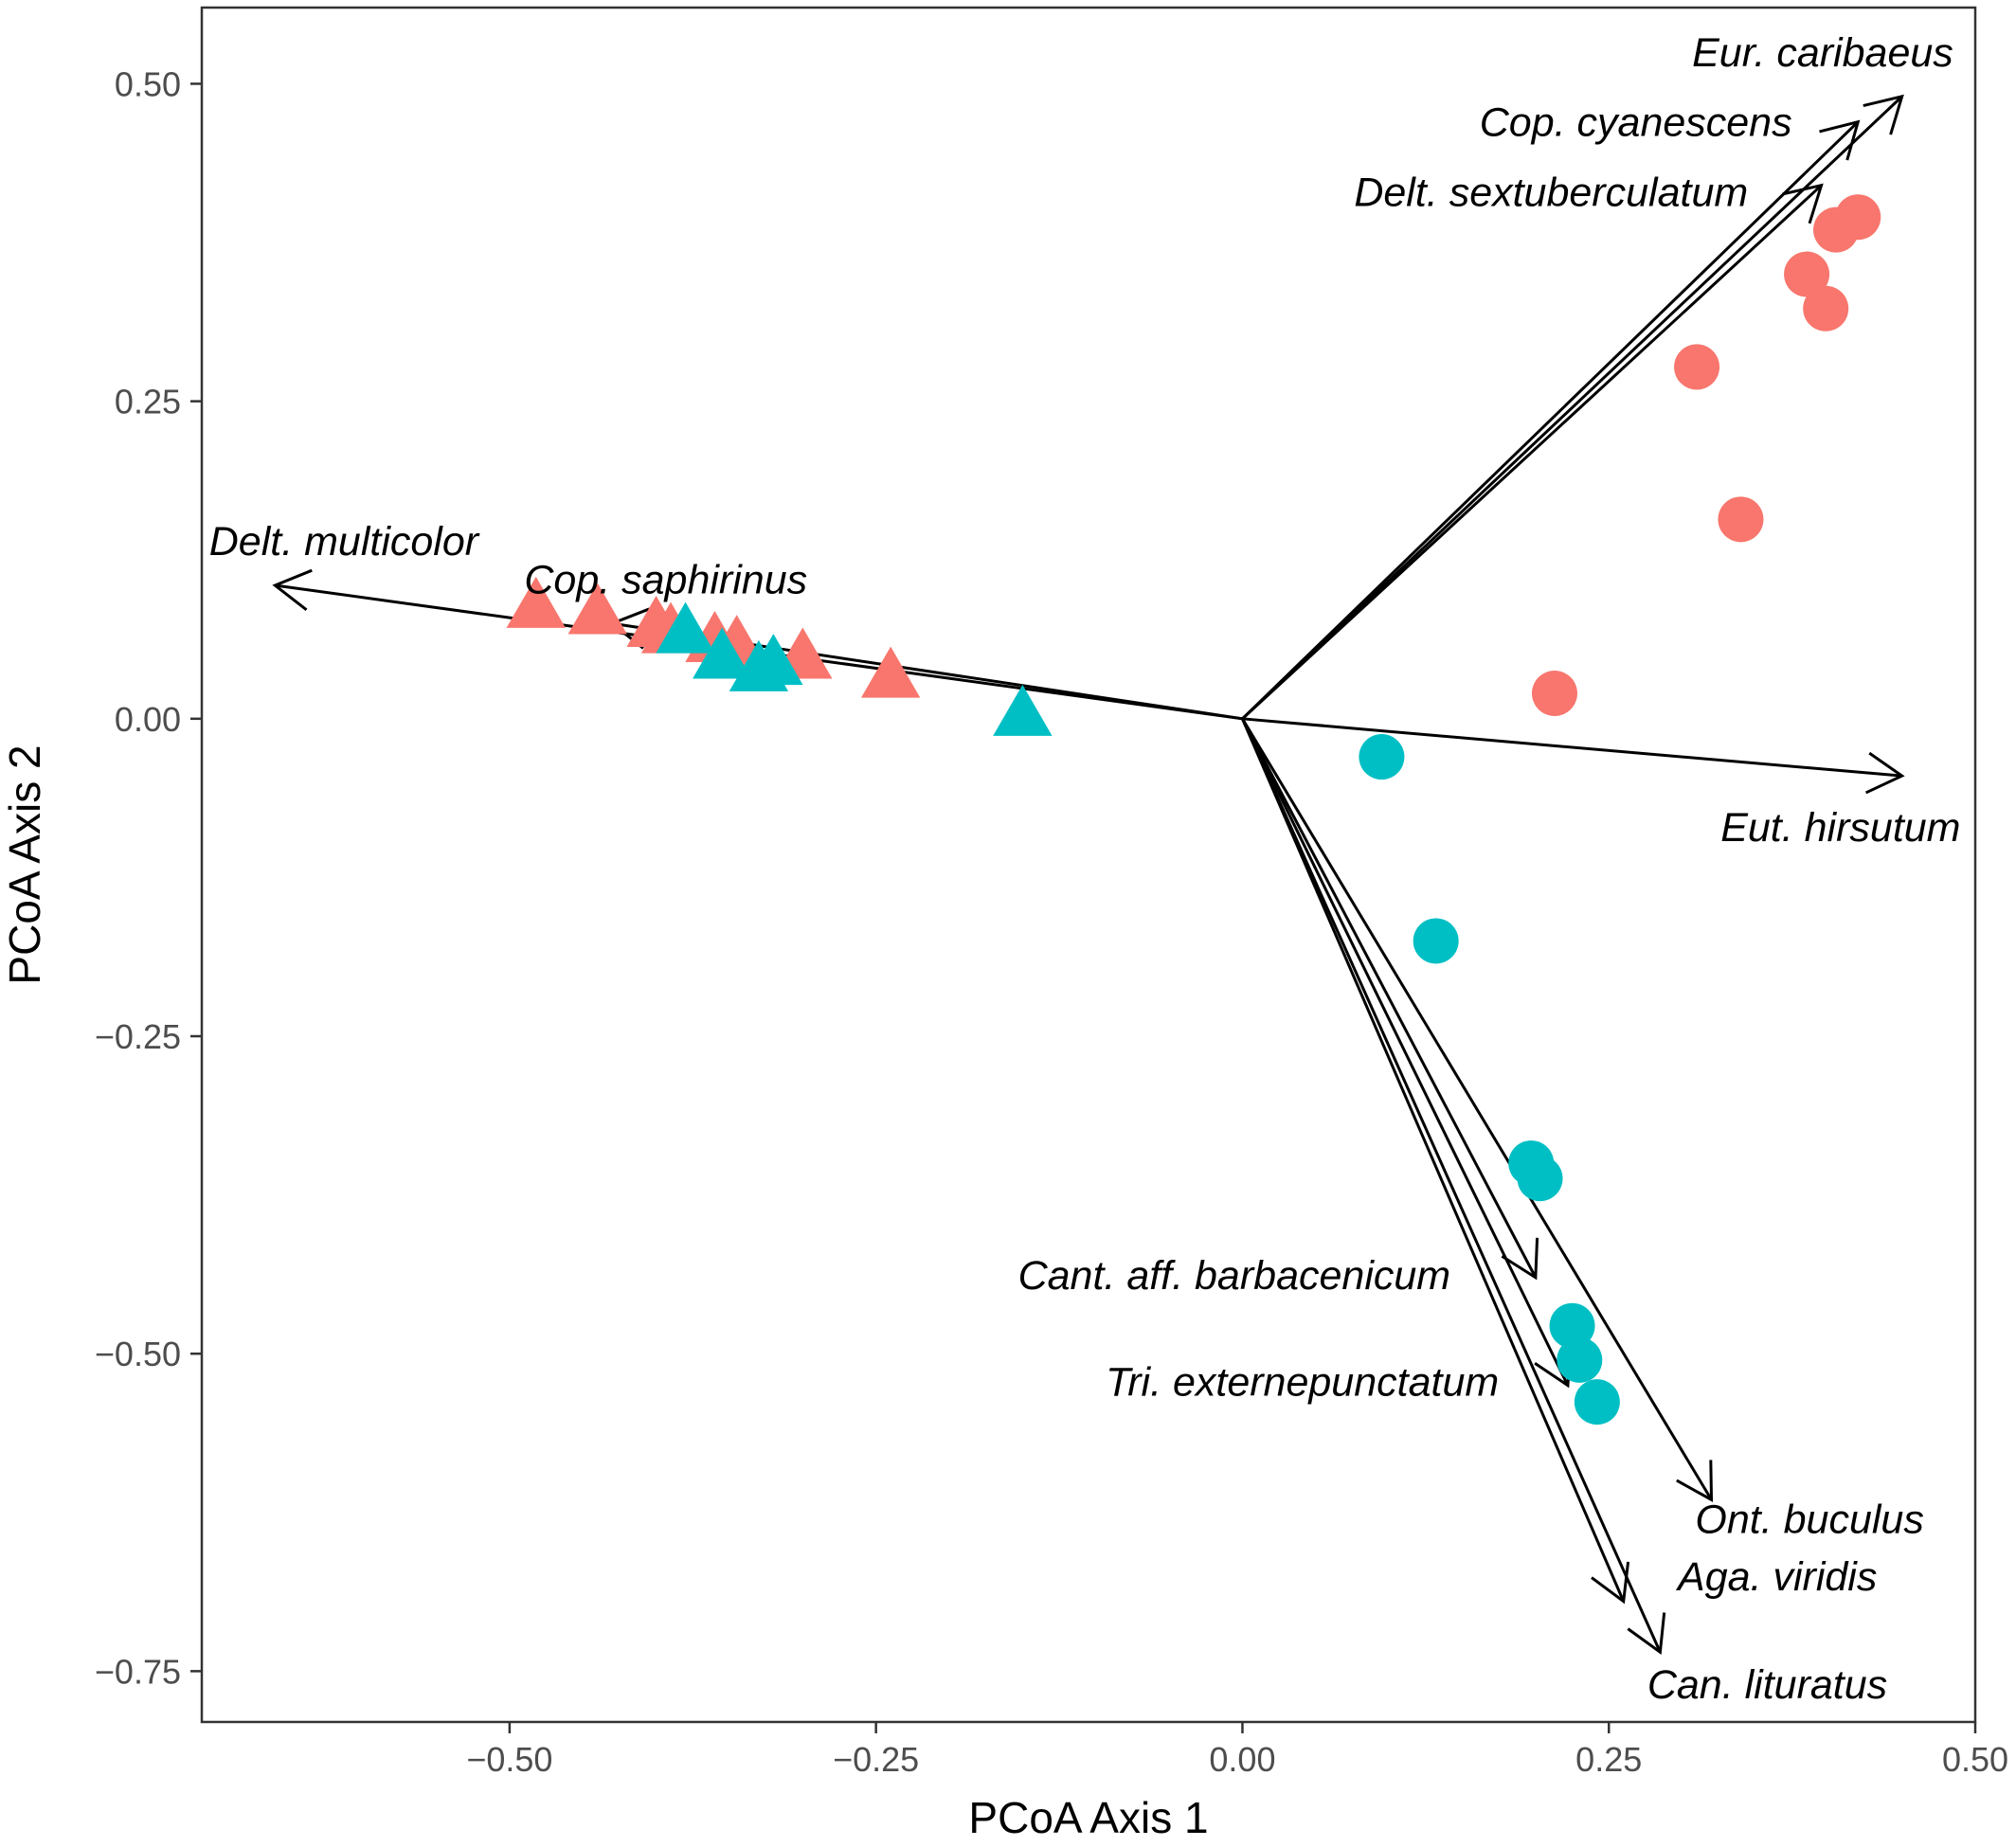 This screenshot has width=2016, height=1847. Describe the element at coordinates (138, 1036) in the screenshot. I see `y-tick-label: −0.25` at that location.